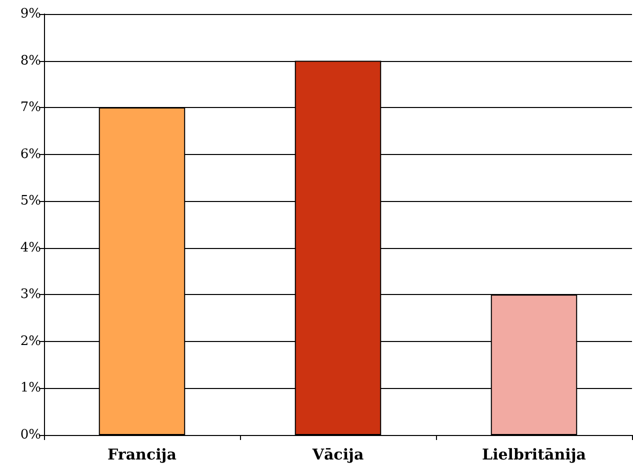  I want to click on y-tick-label: 7%, so click(30, 108).